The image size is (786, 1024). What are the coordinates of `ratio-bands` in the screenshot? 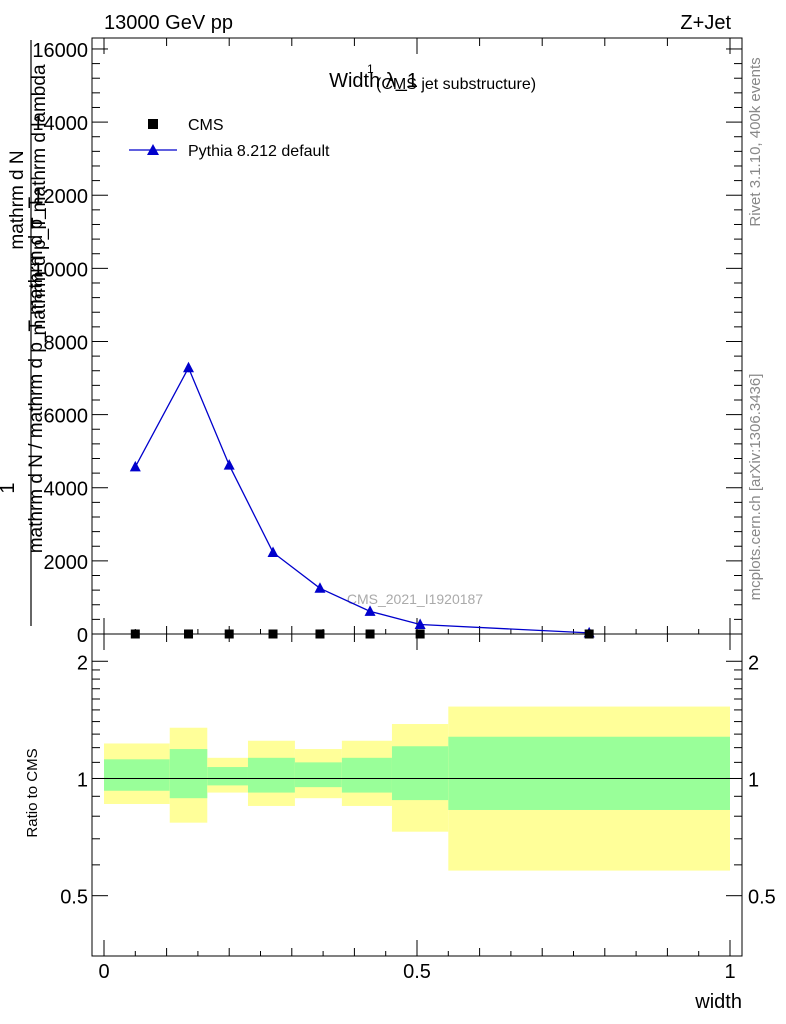 It's located at (417, 788).